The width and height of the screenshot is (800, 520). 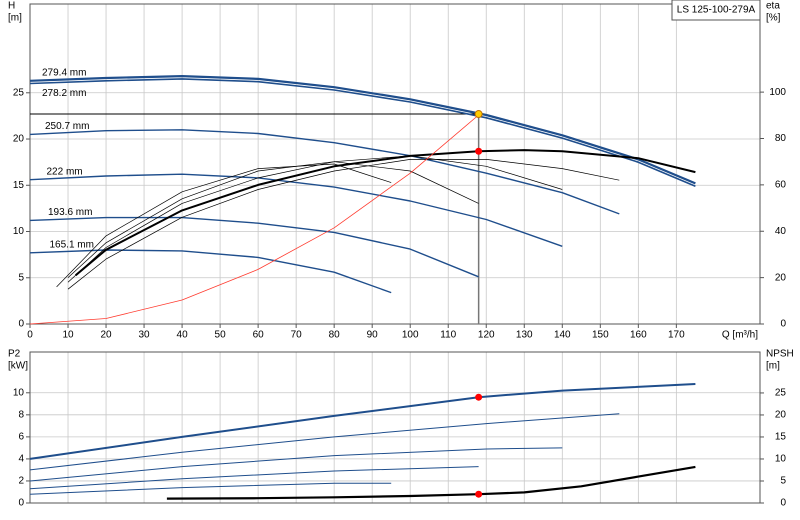 I want to click on x-tick-label: 120, so click(x=486, y=335).